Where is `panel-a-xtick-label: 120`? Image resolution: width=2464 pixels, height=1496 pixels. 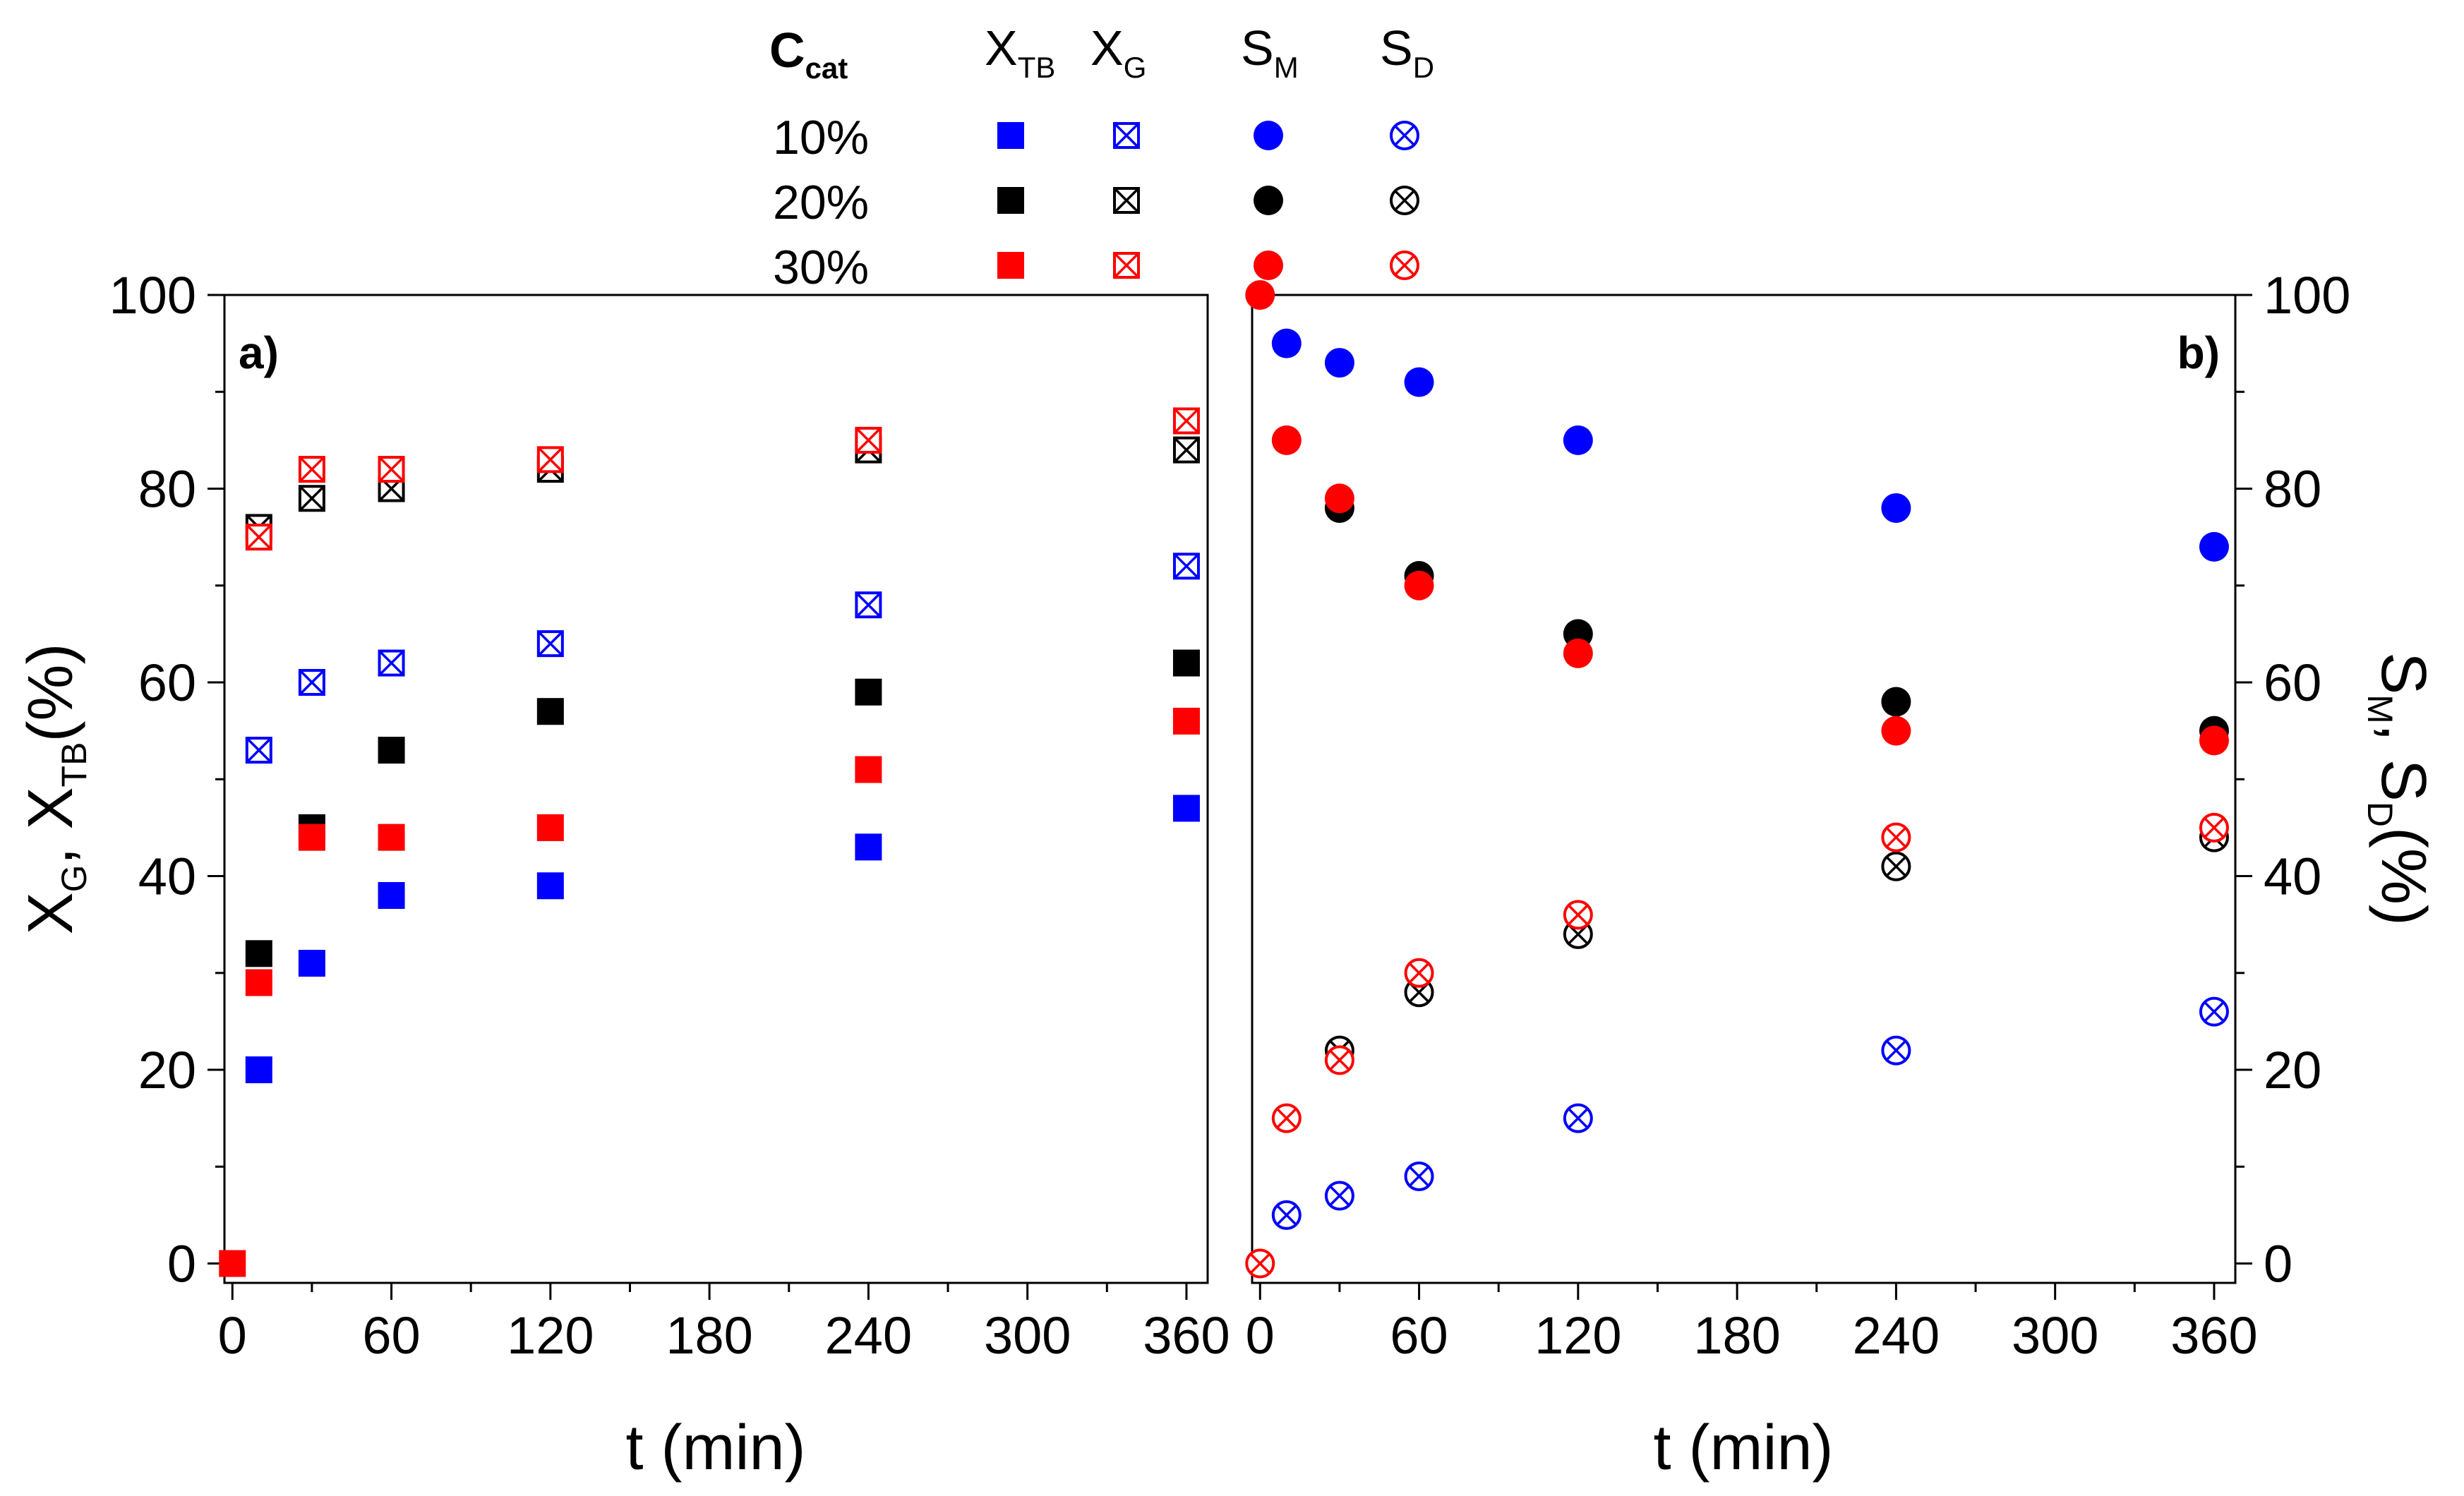 panel-a-xtick-label: 120 is located at coordinates (550, 1335).